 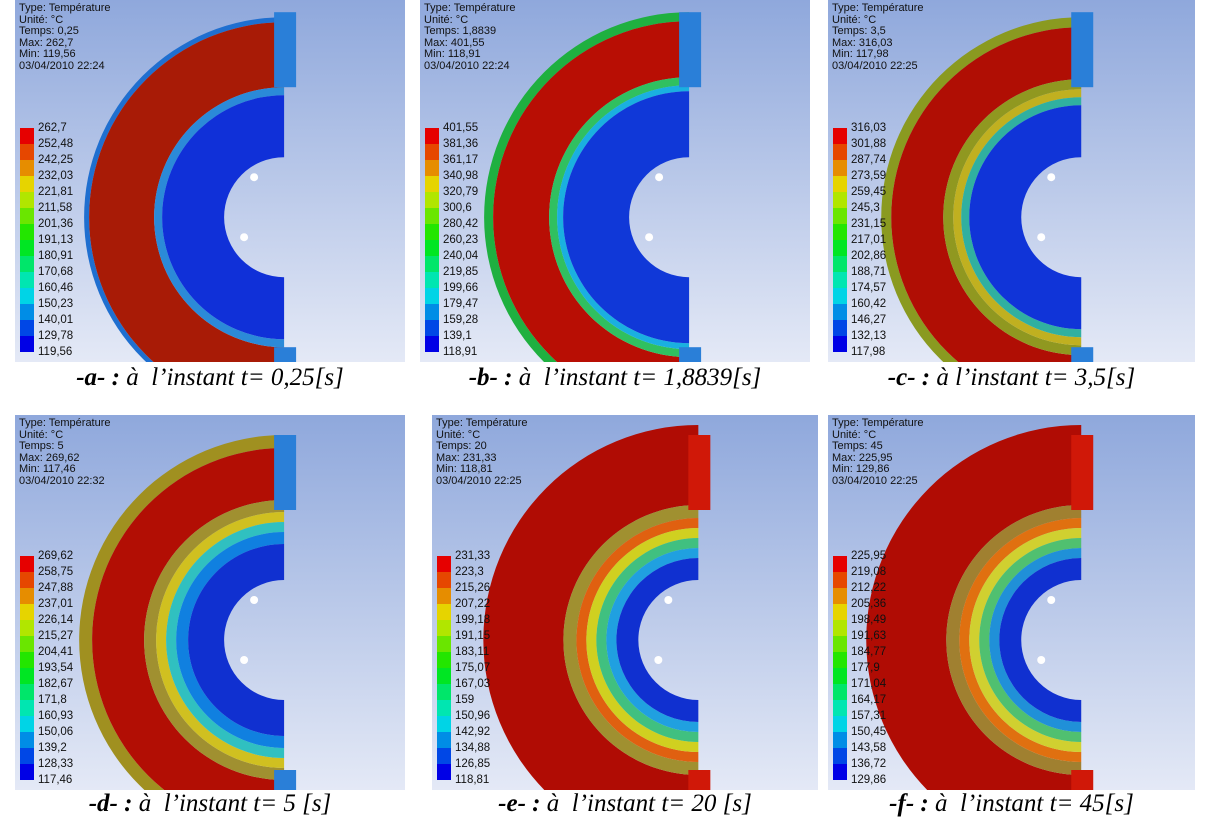 What do you see at coordinates (1034, 803) in the screenshot?
I see `caption-text: à l’instant t= 45[s]` at bounding box center [1034, 803].